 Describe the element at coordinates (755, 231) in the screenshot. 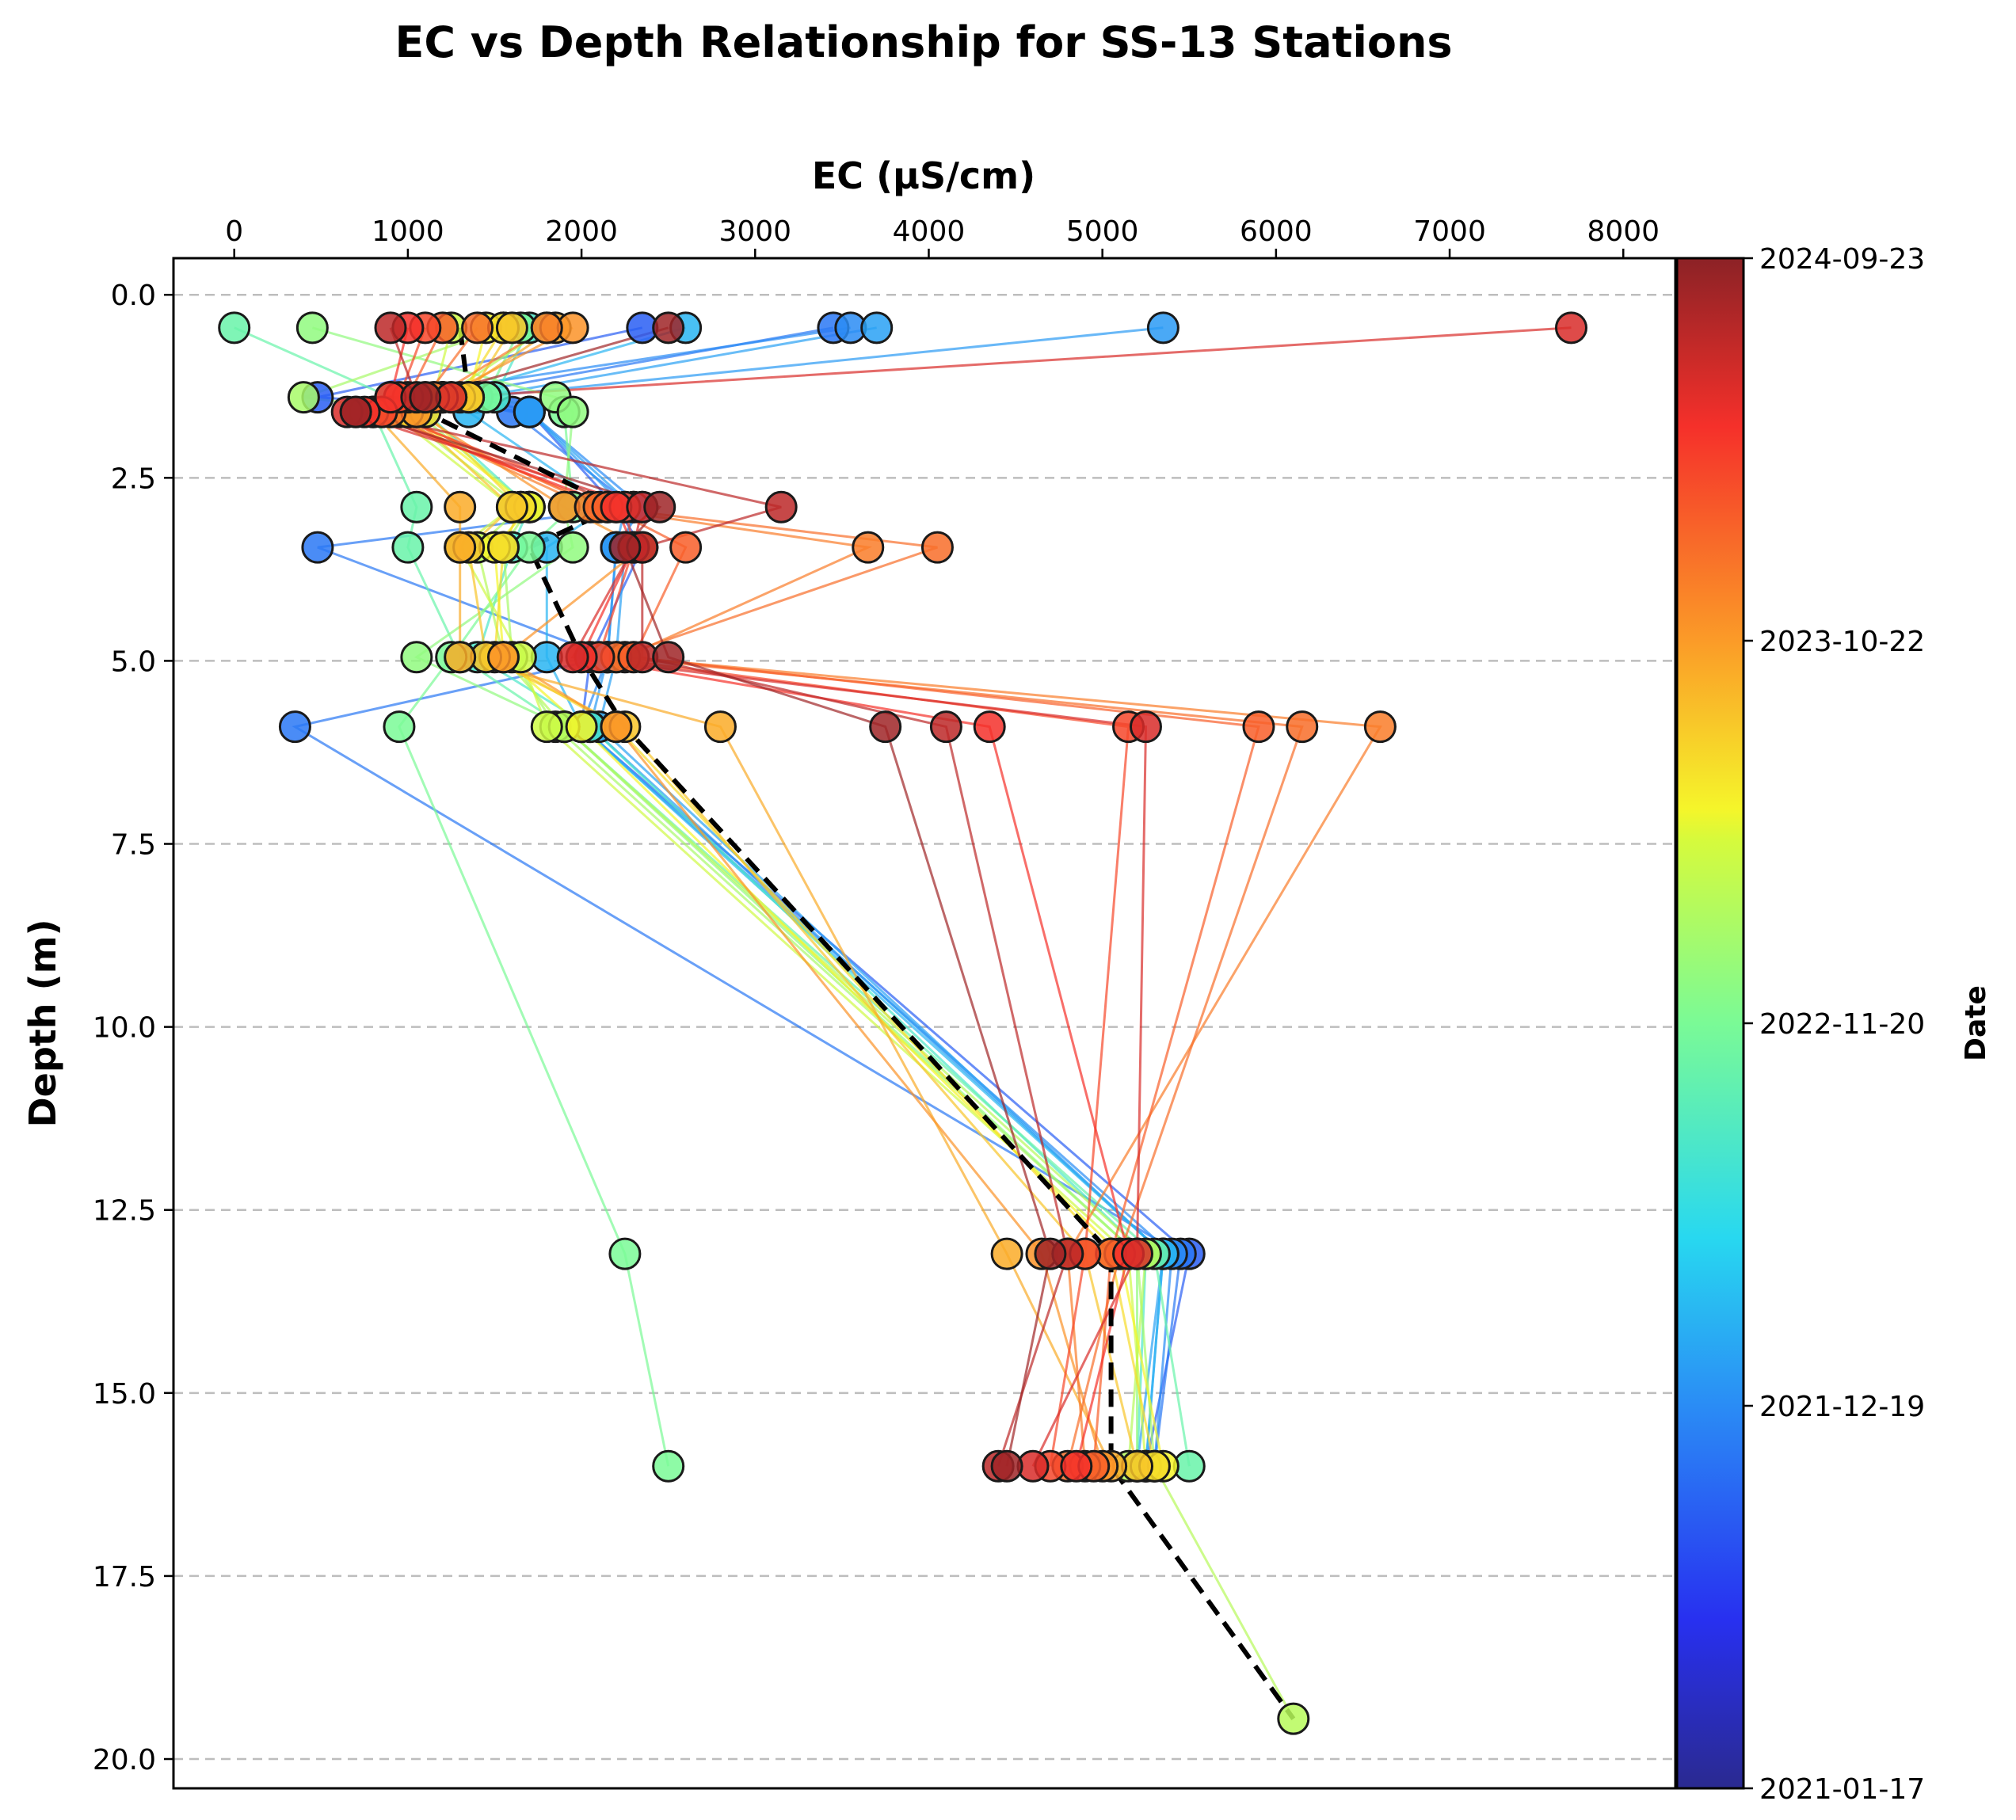

I see `x-tick-label: 3000` at that location.